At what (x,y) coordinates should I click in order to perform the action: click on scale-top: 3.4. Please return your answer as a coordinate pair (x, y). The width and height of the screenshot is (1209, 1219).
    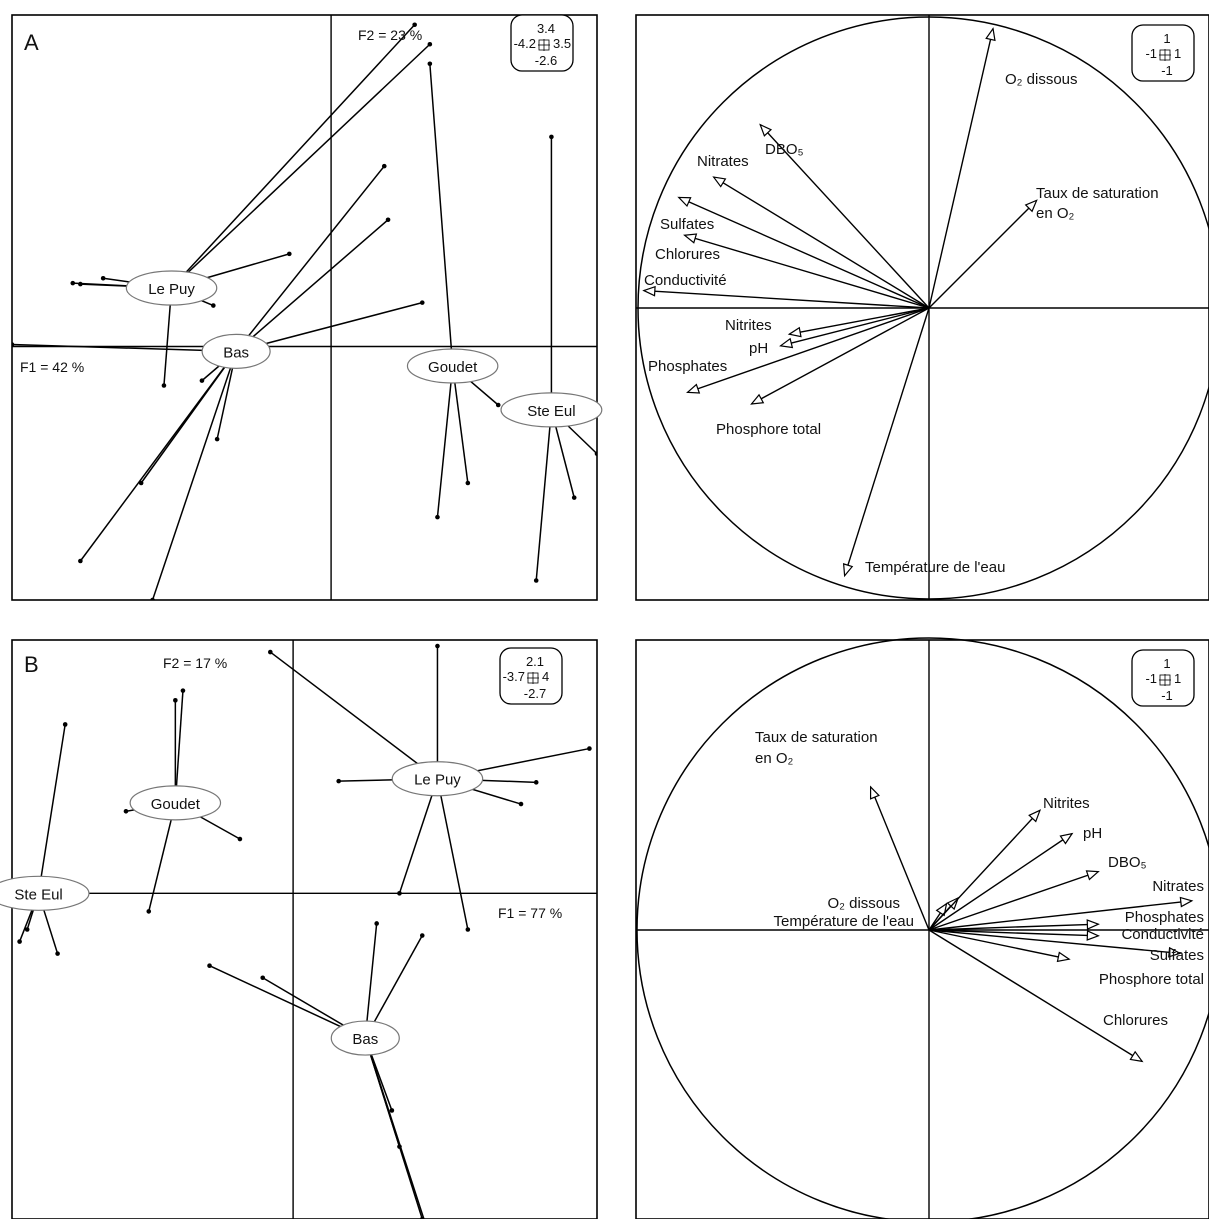
    Looking at the image, I should click on (546, 28).